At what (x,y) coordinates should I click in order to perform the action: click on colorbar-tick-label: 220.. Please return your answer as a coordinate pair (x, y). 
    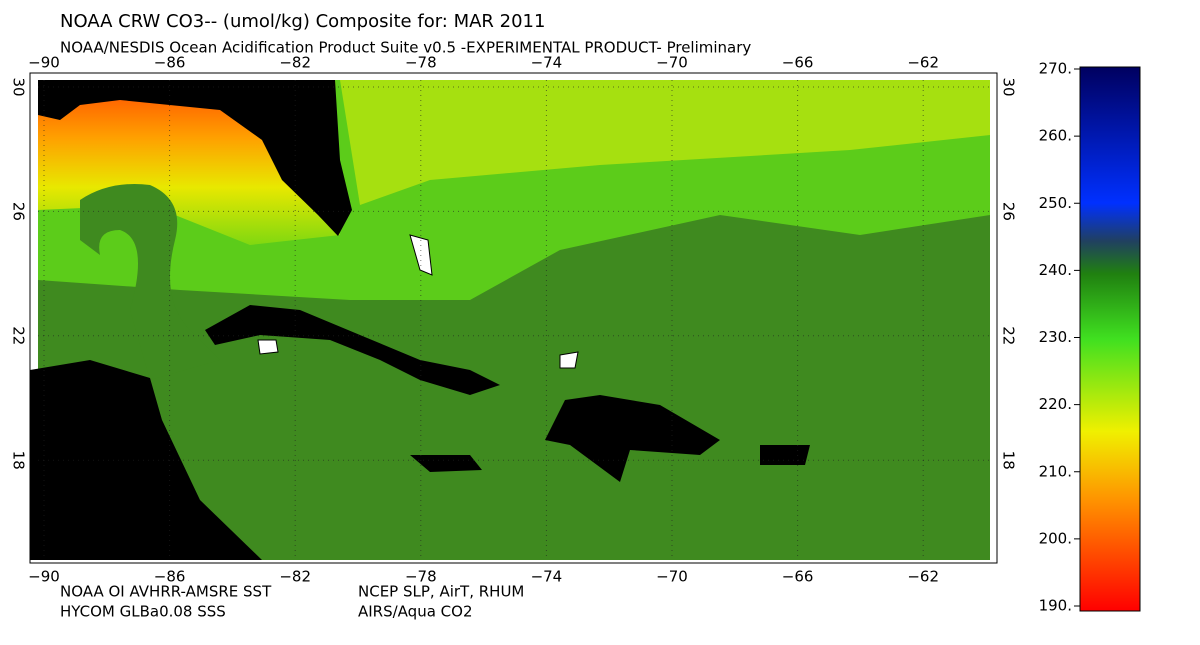
    Looking at the image, I should click on (1055, 404).